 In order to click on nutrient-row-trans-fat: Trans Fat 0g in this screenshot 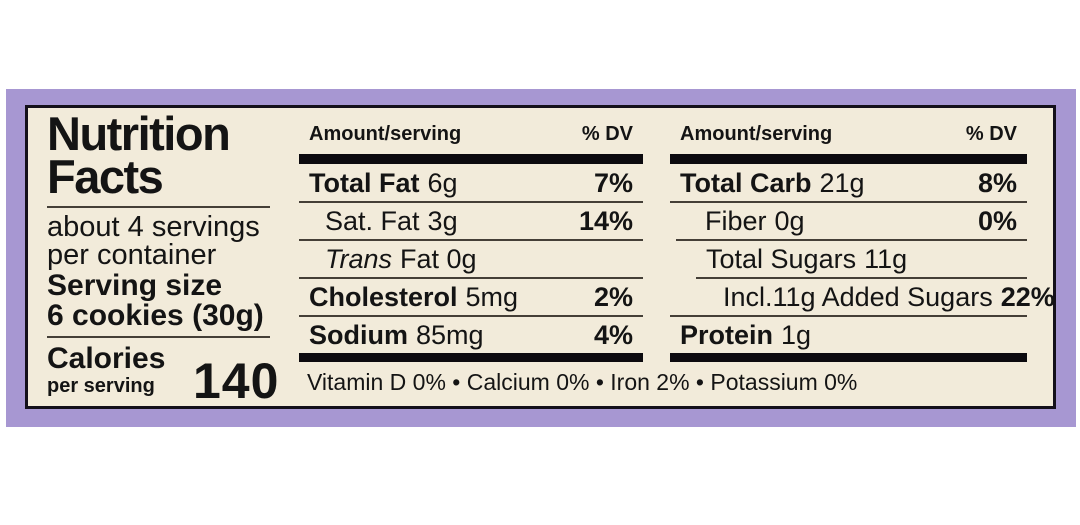, I will do `click(471, 259)`.